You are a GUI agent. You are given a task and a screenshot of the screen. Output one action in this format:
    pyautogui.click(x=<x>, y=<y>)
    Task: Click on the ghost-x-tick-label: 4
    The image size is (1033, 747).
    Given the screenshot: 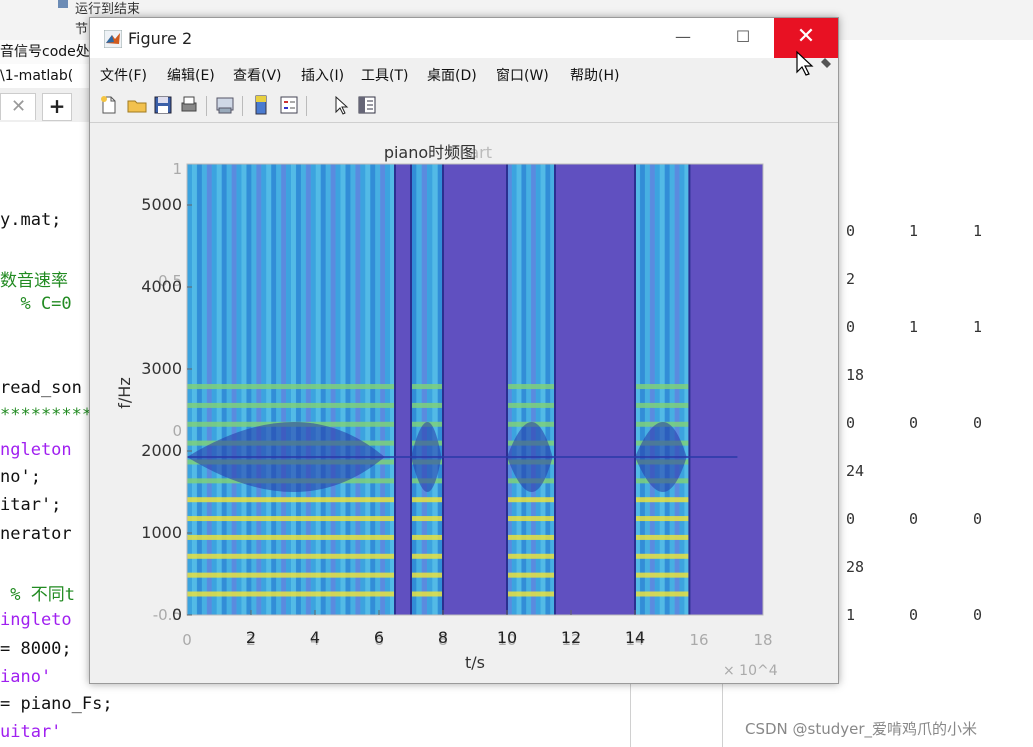 What is the action you would take?
    pyautogui.click(x=315, y=640)
    